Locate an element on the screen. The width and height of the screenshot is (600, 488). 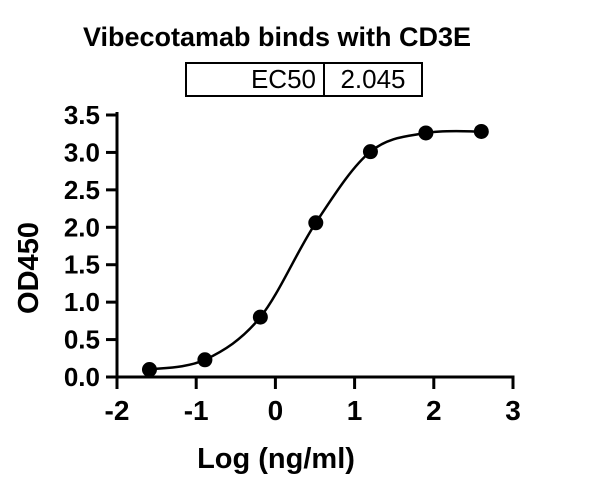
y-tick-label: 0.0 is located at coordinates (82, 377).